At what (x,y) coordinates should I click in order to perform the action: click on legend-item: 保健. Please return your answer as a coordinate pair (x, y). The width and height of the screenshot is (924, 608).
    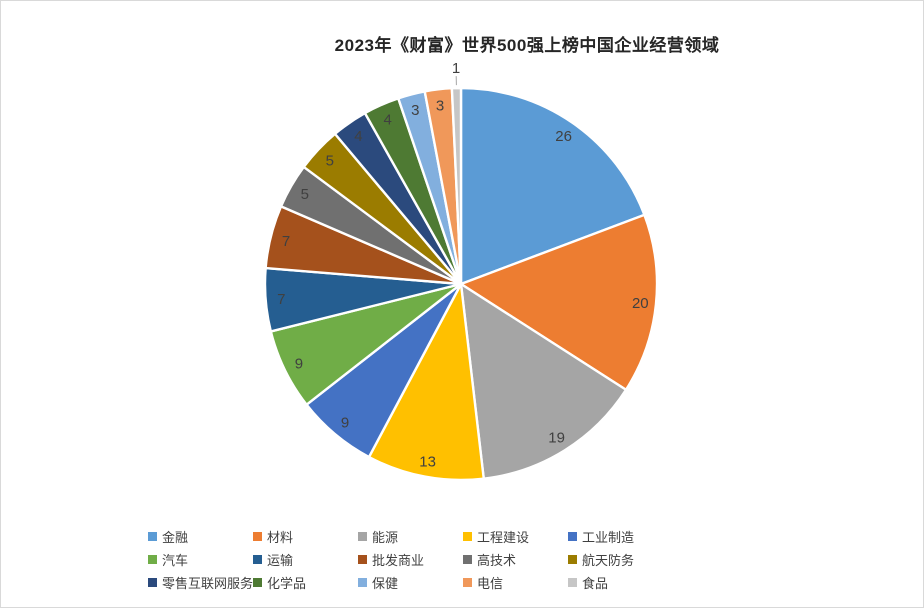
    Looking at the image, I should click on (410, 582).